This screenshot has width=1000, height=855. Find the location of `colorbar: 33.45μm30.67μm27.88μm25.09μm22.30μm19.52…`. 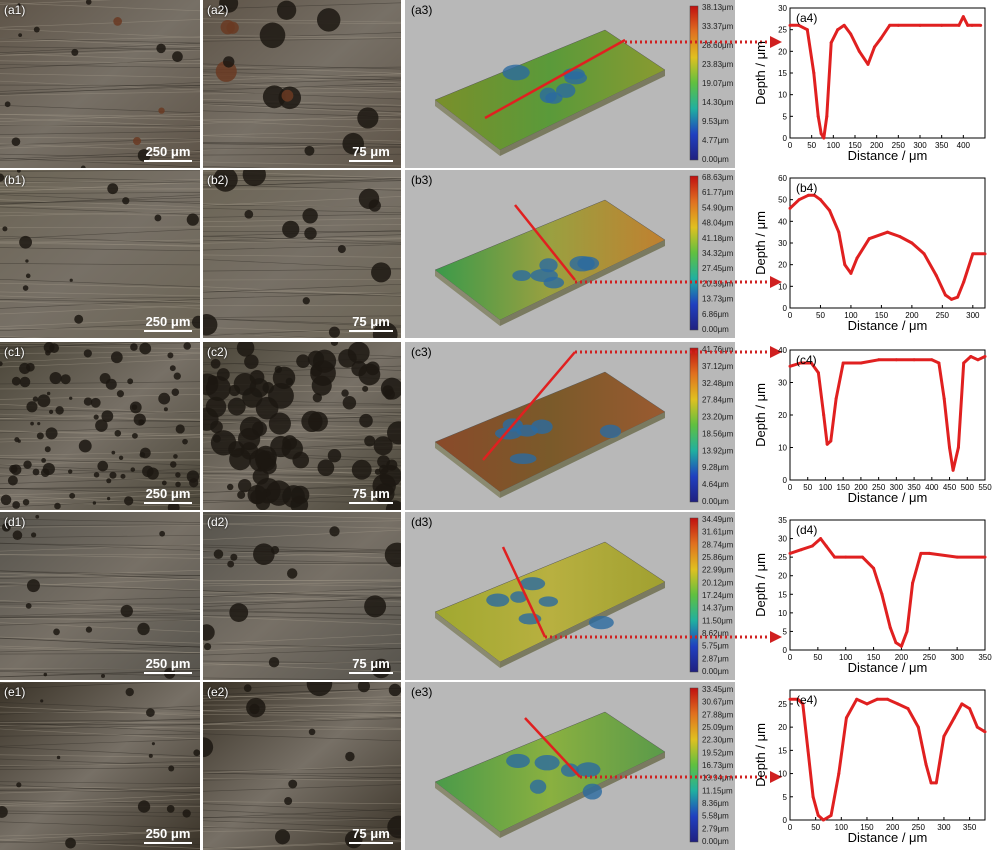

colorbar: 33.45μm30.67μm27.88μm25.09μm22.30μm19.52… is located at coordinates (712, 765).